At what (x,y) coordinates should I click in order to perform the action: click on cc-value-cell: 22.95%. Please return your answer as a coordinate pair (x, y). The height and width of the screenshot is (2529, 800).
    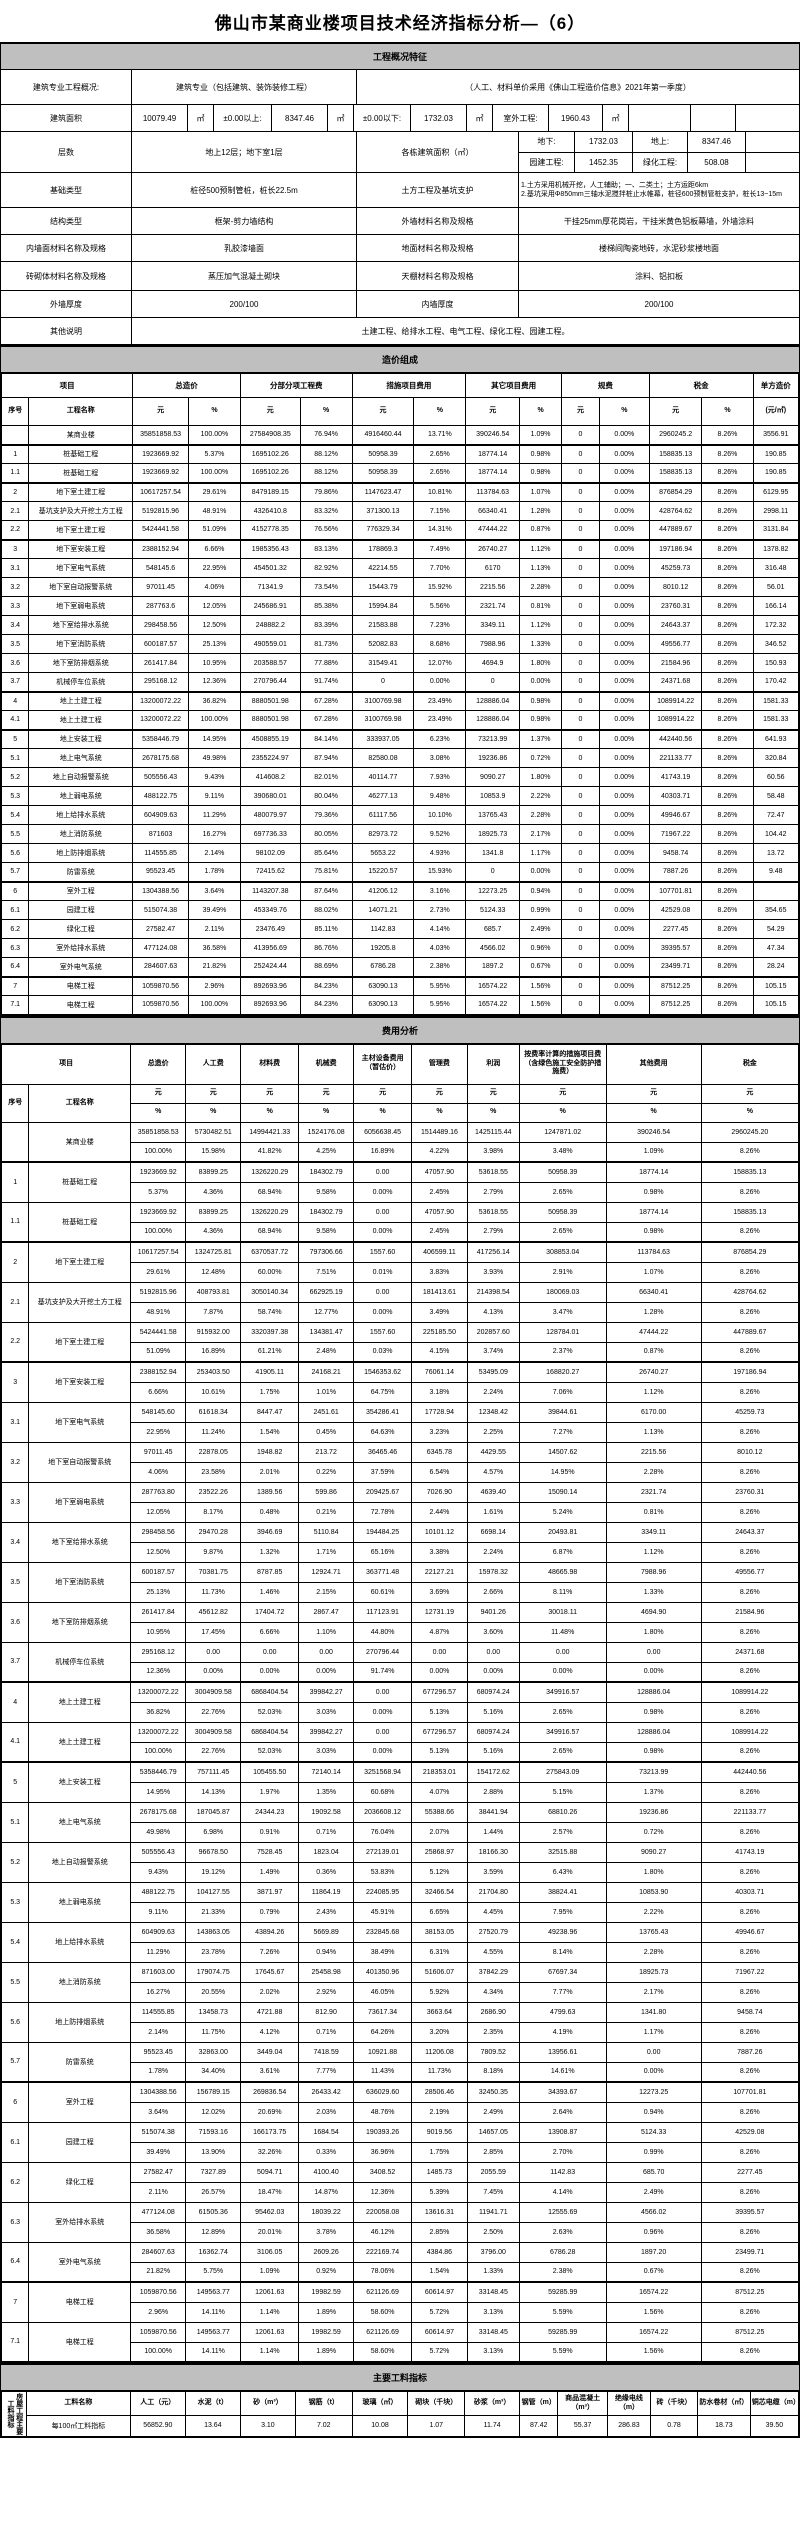
    Looking at the image, I should click on (214, 568).